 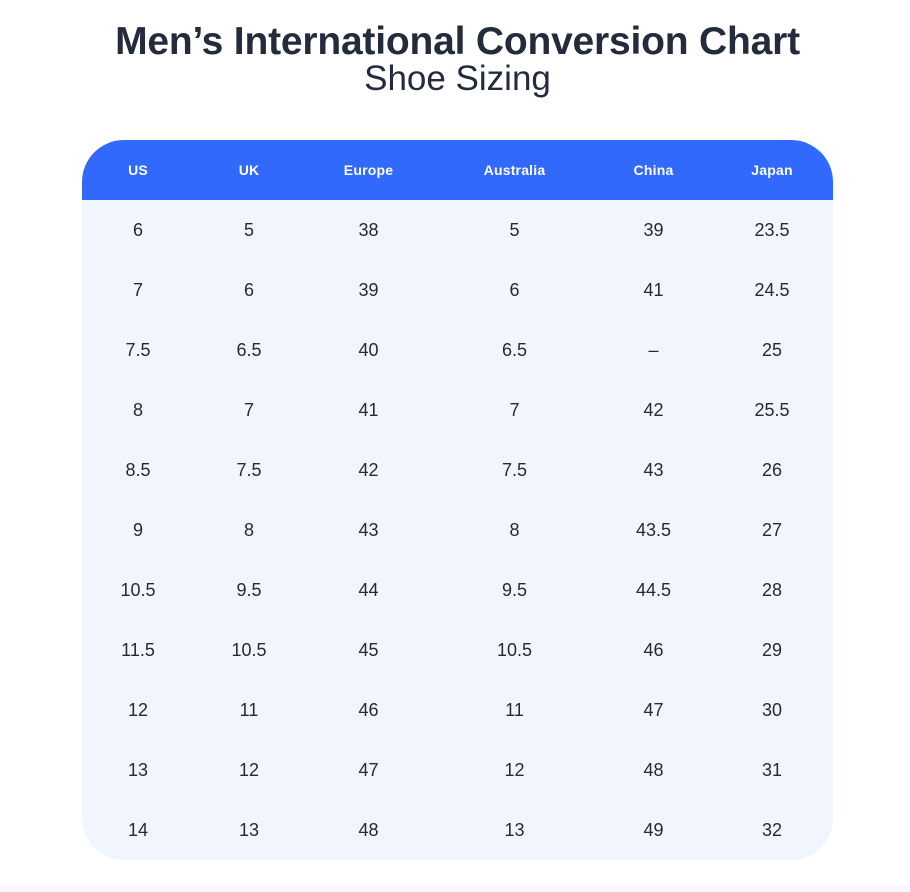 What do you see at coordinates (772, 409) in the screenshot?
I see `size-cell: 25.5` at bounding box center [772, 409].